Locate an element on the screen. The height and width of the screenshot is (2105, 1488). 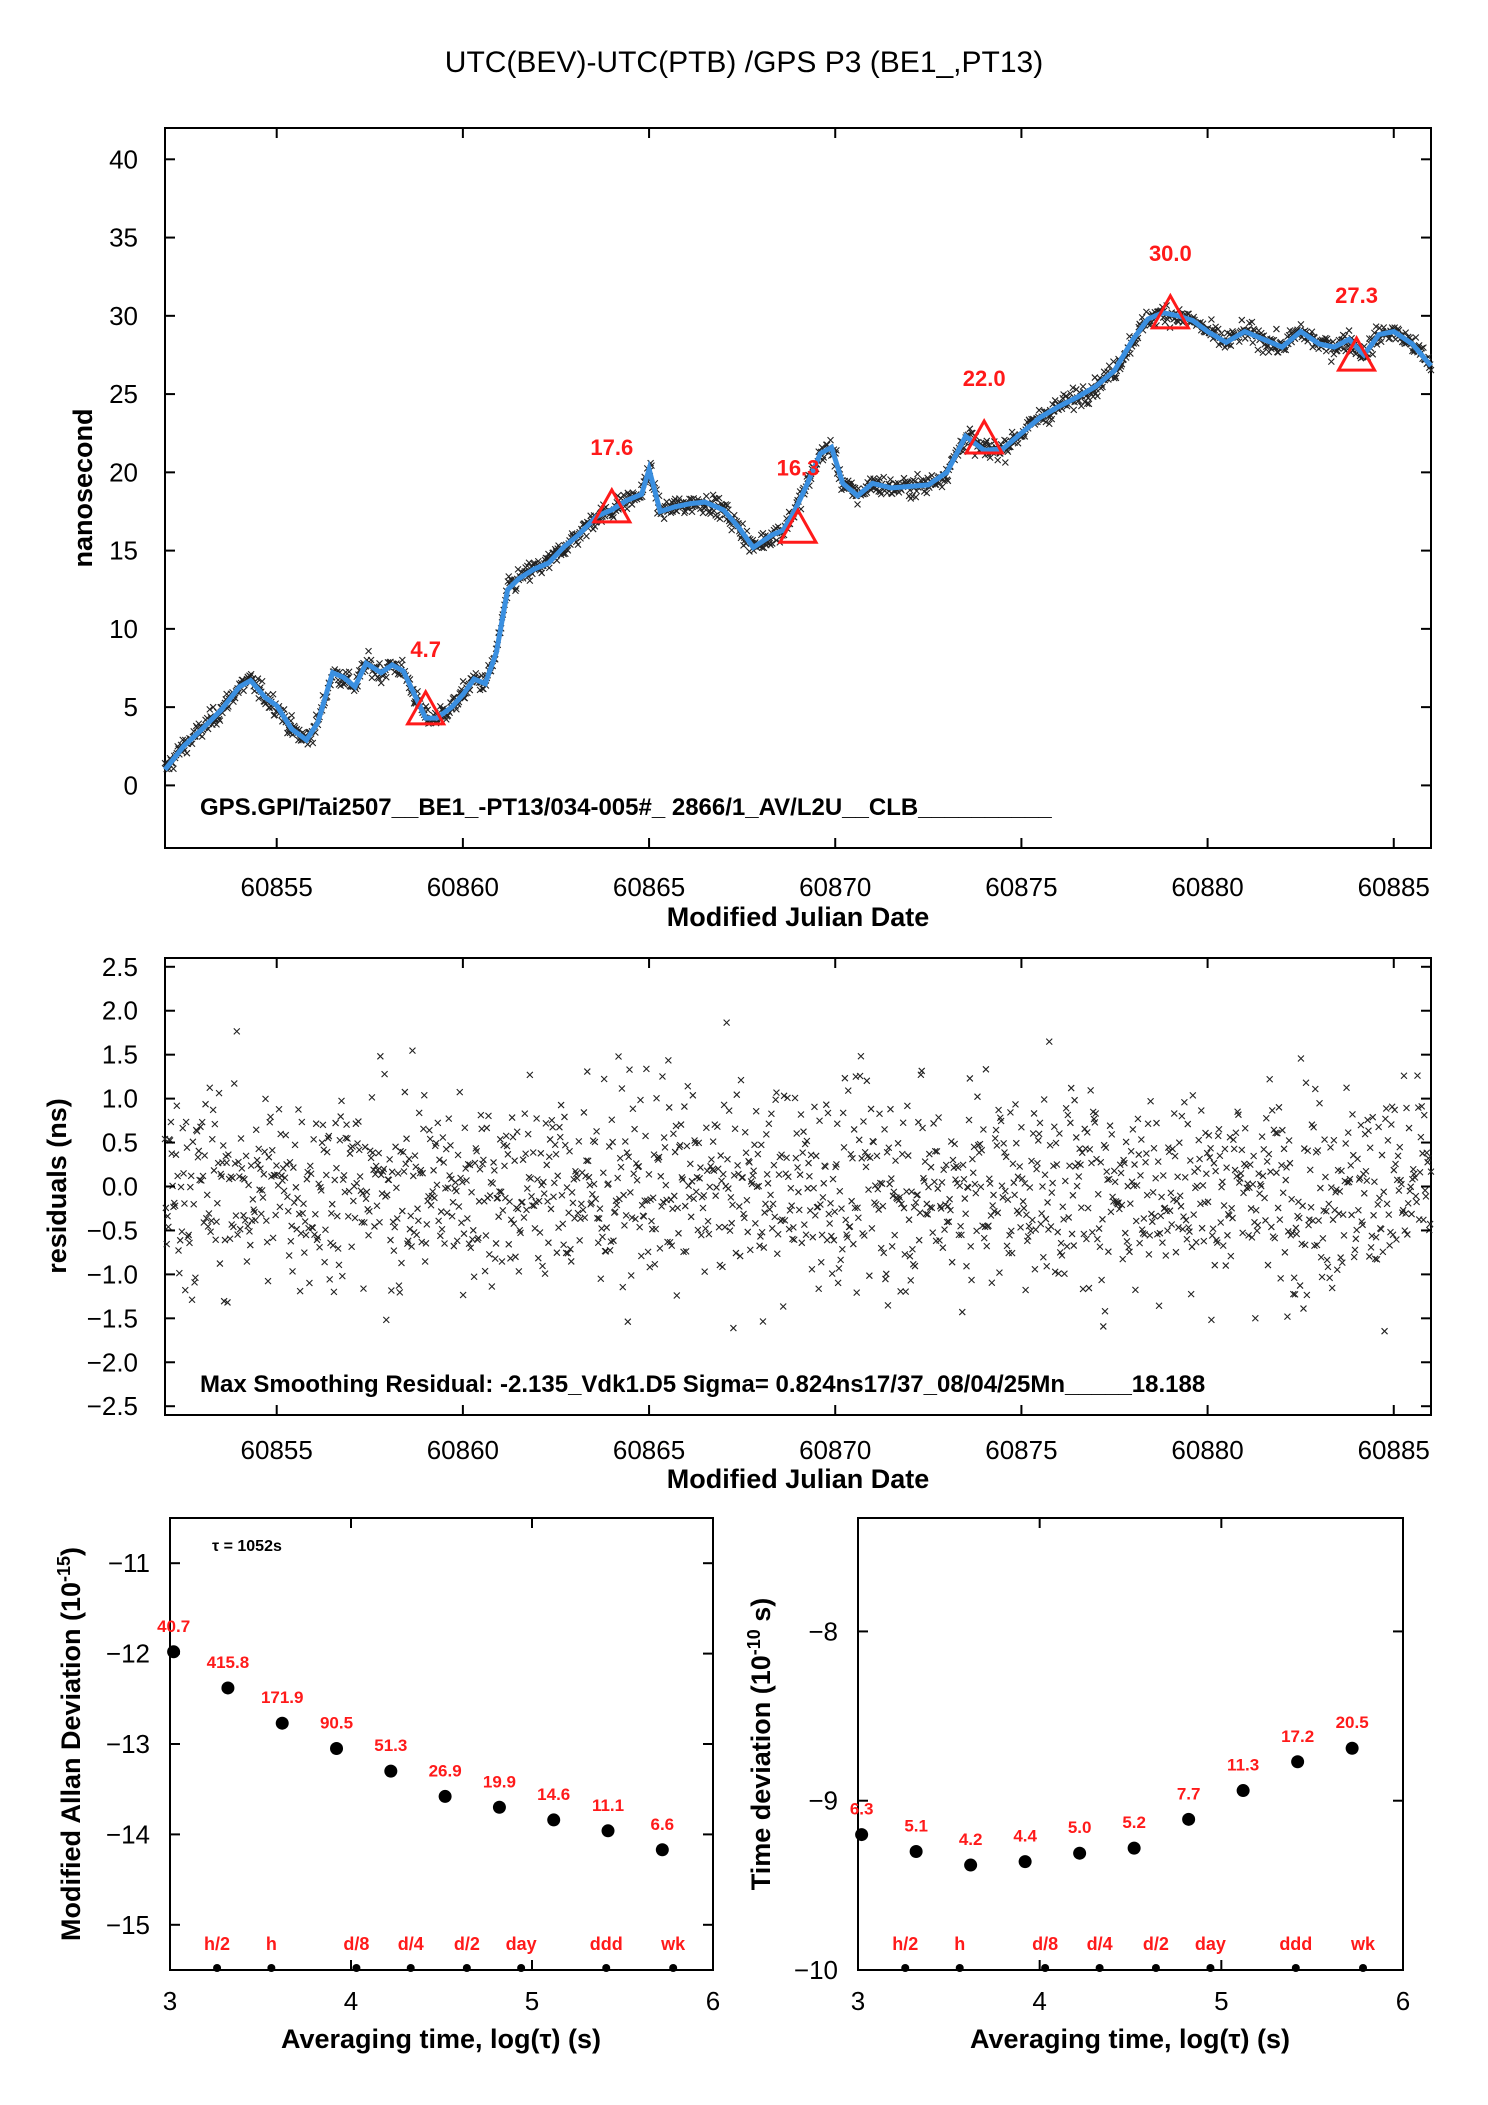
y-tick-label: −15 is located at coordinates (128, 1925).